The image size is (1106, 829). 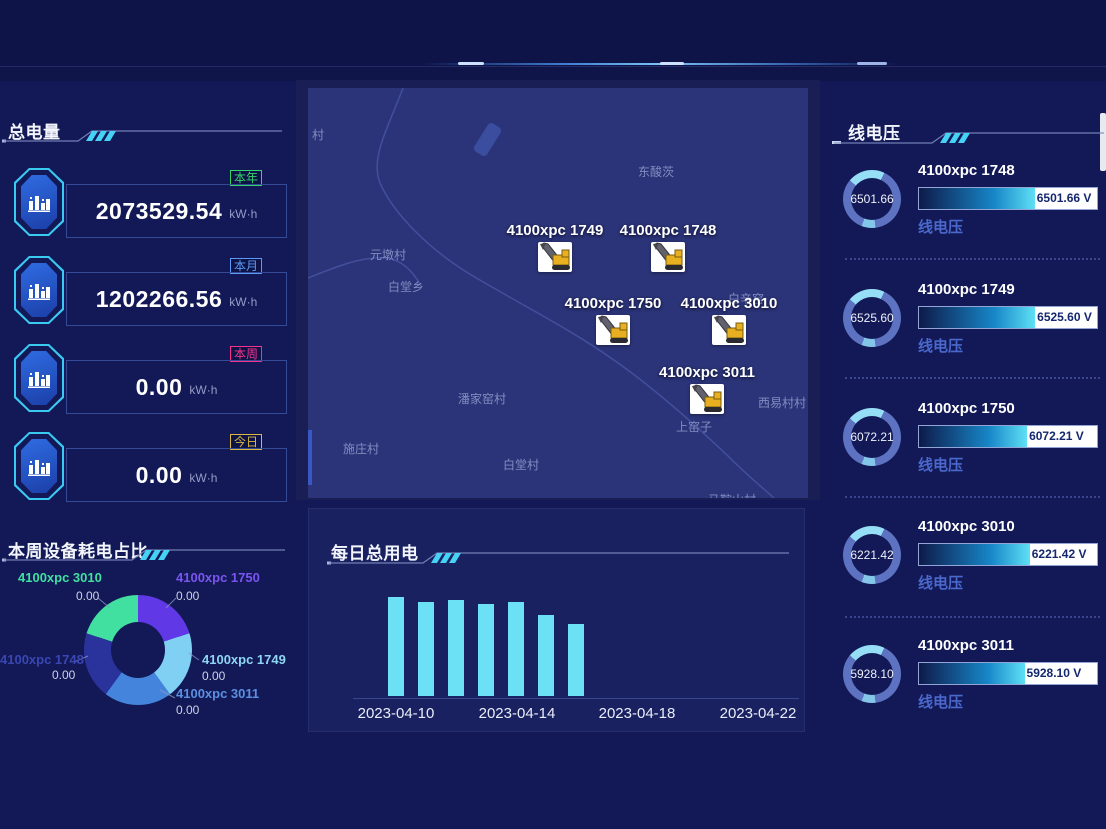 What do you see at coordinates (406, 287) in the screenshot?
I see `map-place: 白堂乡` at bounding box center [406, 287].